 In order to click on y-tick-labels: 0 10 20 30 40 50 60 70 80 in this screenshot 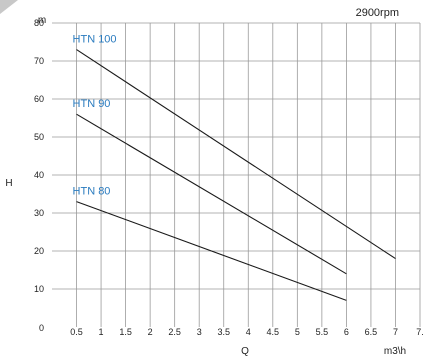, I will do `click(39, 175)`.